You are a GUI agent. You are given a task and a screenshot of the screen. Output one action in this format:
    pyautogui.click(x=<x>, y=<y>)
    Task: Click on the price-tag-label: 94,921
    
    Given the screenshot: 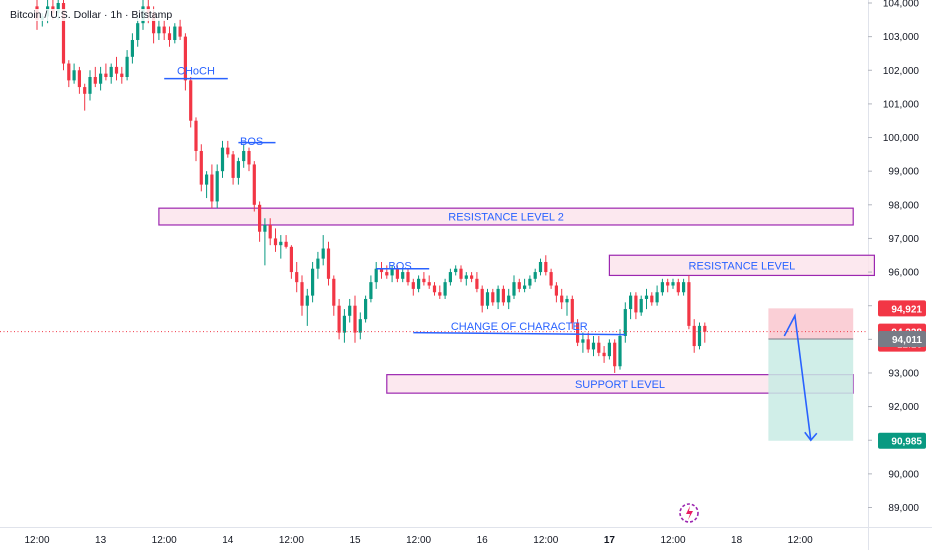 What is the action you would take?
    pyautogui.click(x=906, y=309)
    